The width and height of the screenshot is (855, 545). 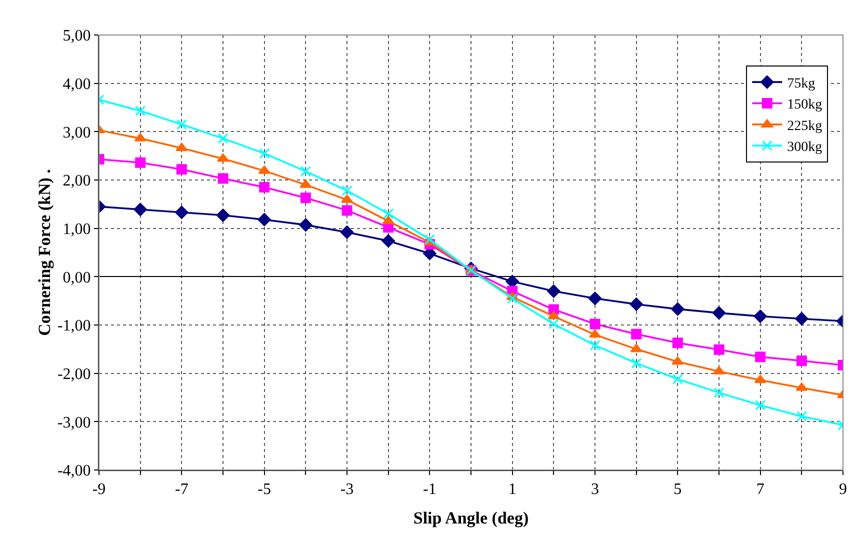 What do you see at coordinates (804, 105) in the screenshot?
I see `legend-label: 150kg` at bounding box center [804, 105].